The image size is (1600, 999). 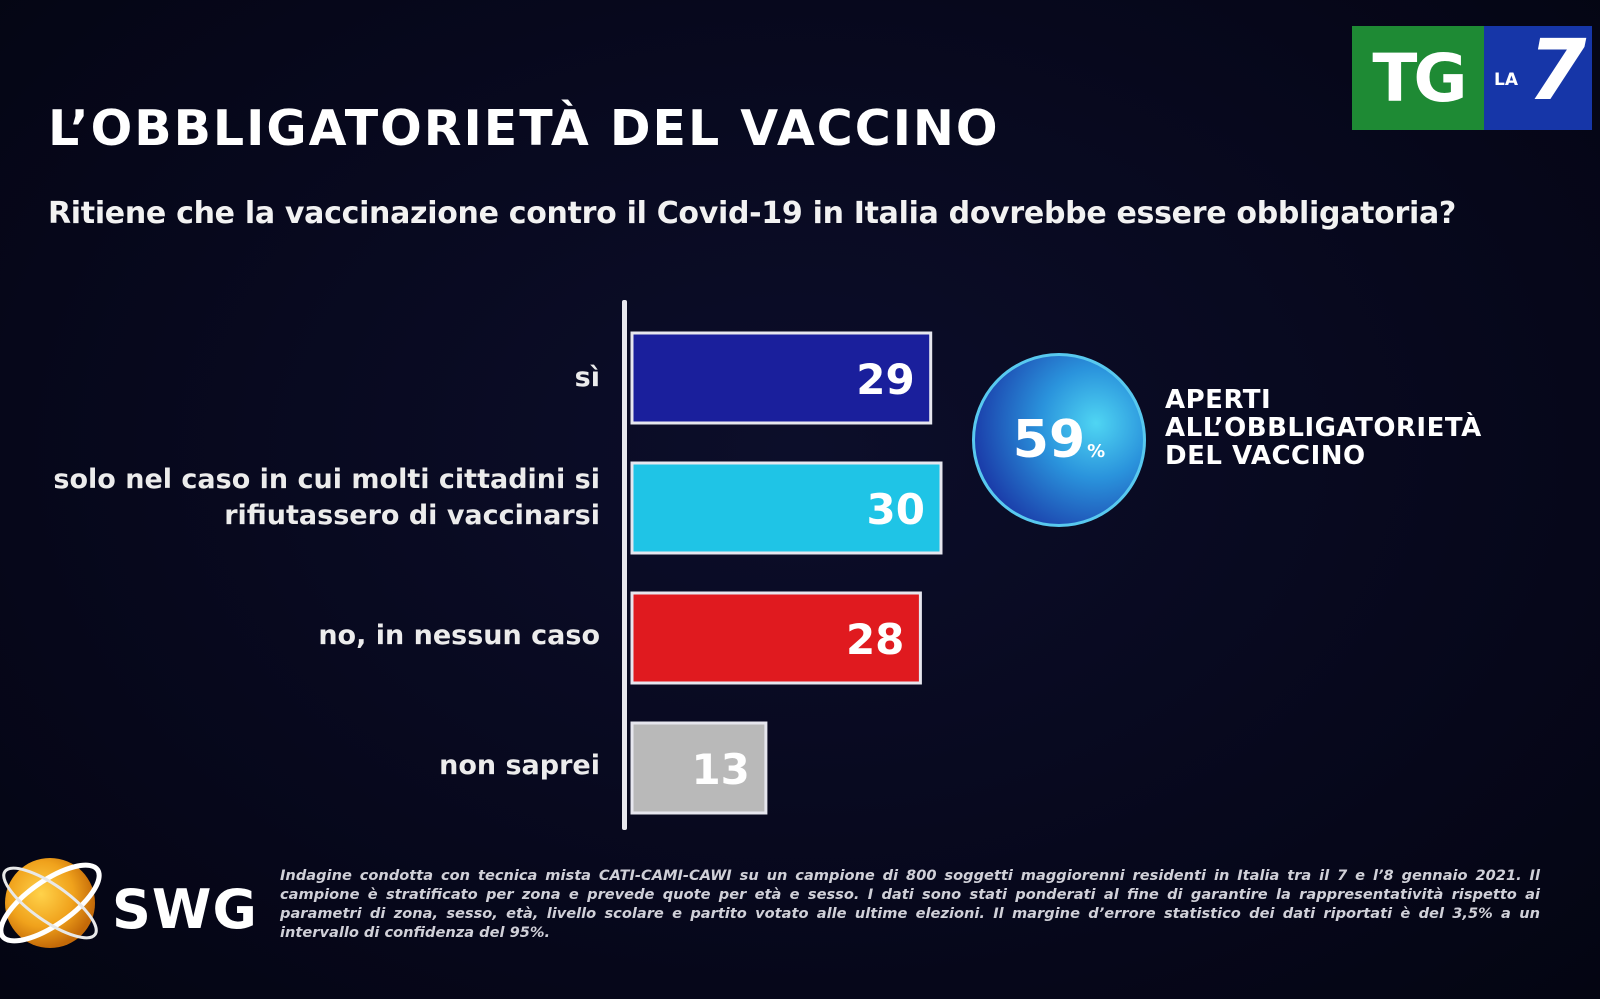 I want to click on bar-group-solo-nel-caso: 30, so click(x=786, y=508).